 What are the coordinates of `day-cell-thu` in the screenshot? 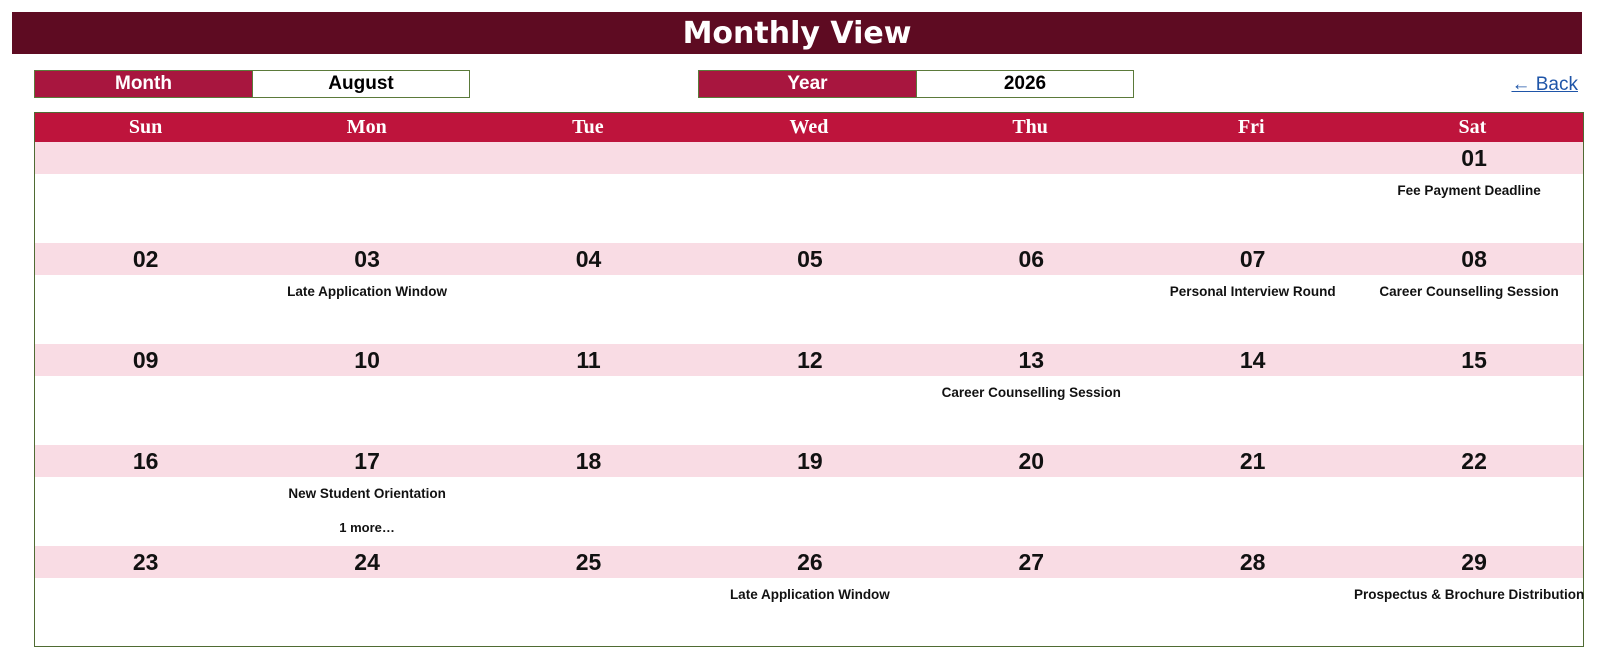 It's located at (1031, 192).